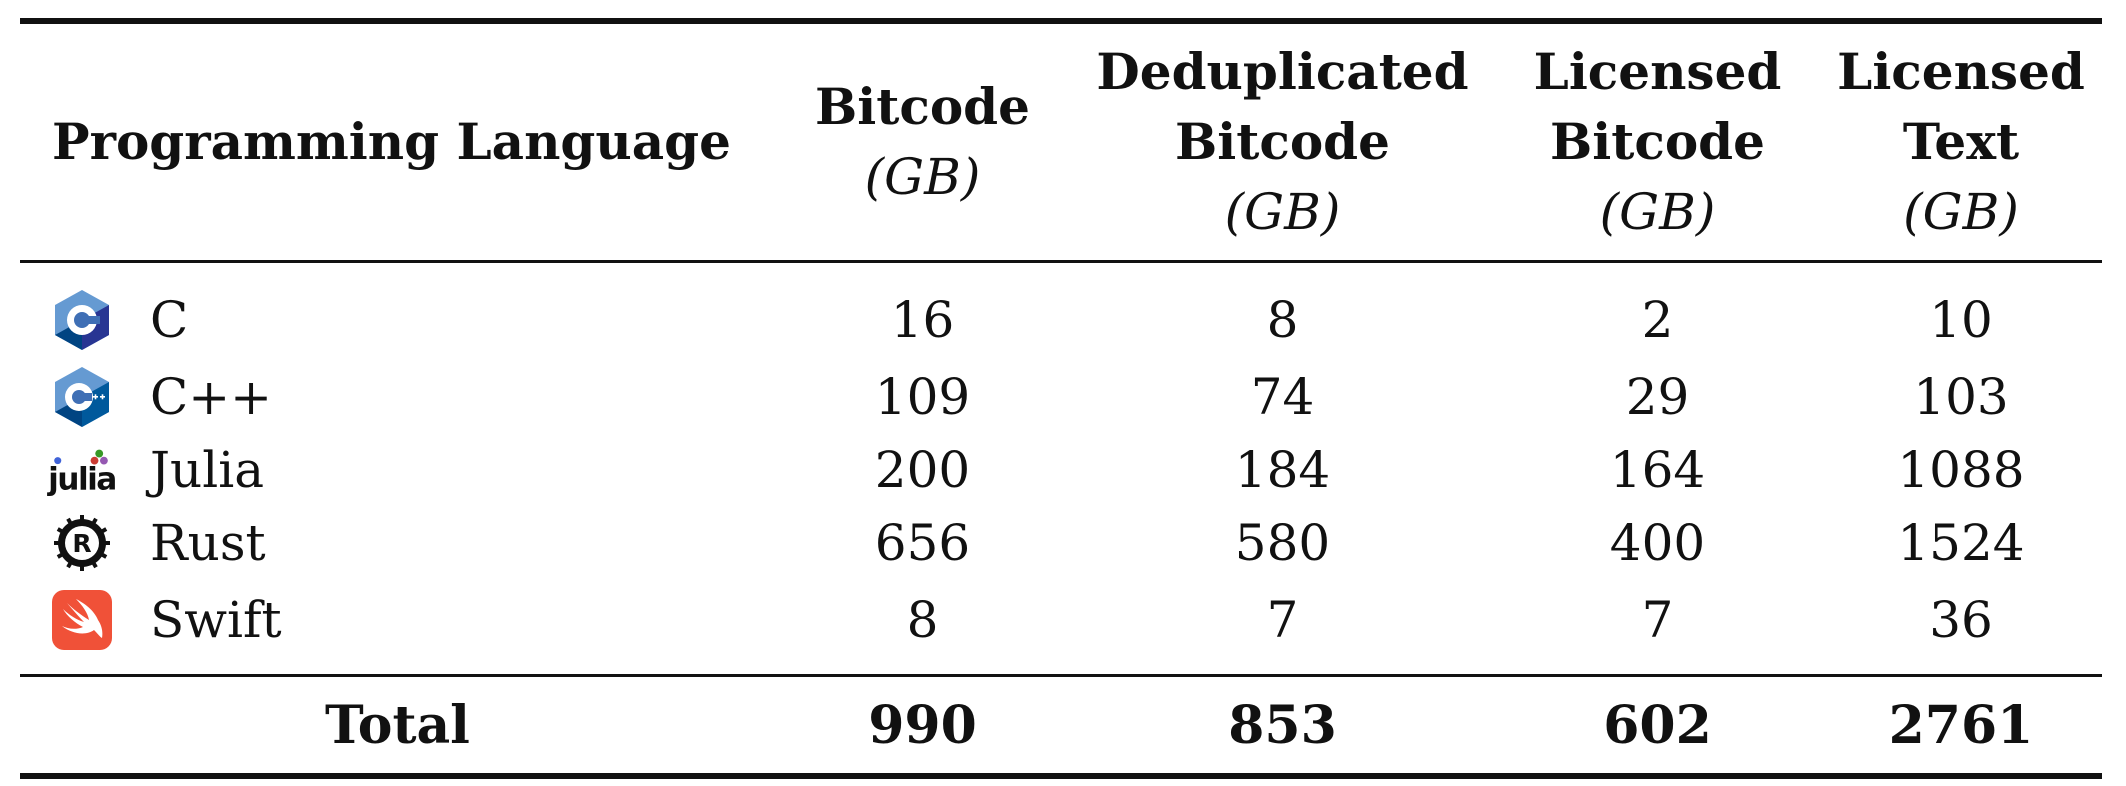  What do you see at coordinates (922, 726) in the screenshot?
I see `total-bitcode: 990` at bounding box center [922, 726].